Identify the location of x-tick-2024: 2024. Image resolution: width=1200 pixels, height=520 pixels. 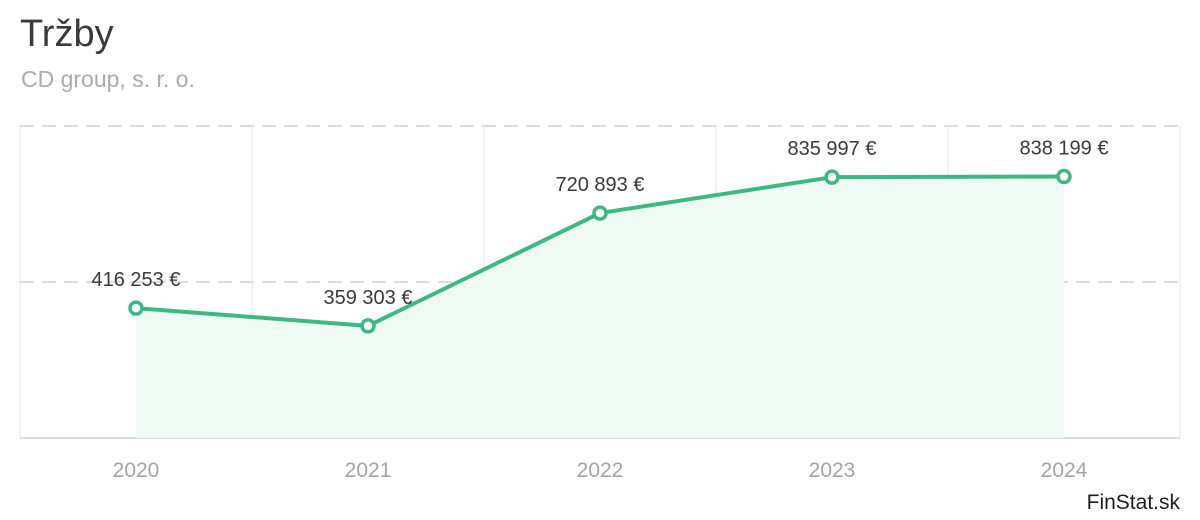
(1064, 470).